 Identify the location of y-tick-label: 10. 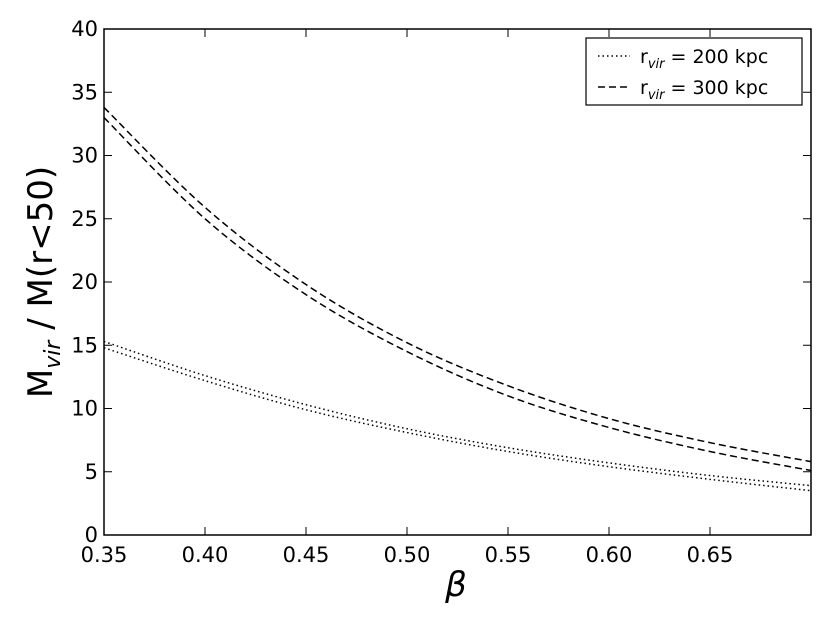
(84, 409).